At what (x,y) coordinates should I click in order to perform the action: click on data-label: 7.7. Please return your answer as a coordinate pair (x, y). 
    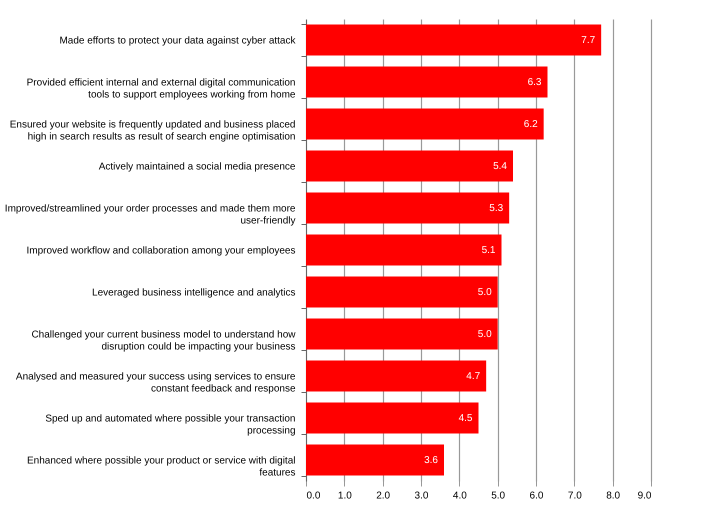
    Looking at the image, I should click on (588, 40).